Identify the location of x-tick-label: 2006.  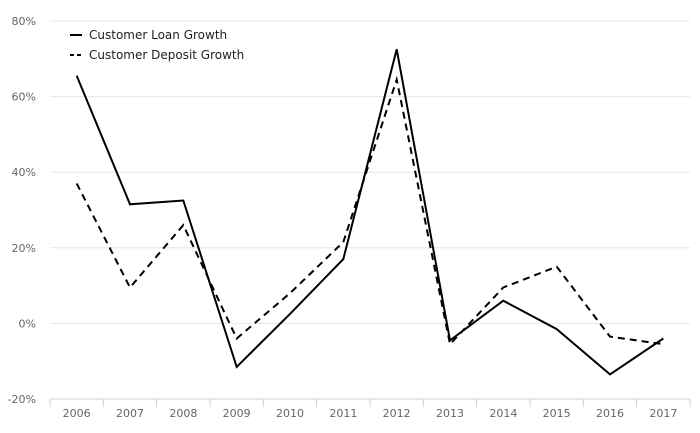
(77, 413).